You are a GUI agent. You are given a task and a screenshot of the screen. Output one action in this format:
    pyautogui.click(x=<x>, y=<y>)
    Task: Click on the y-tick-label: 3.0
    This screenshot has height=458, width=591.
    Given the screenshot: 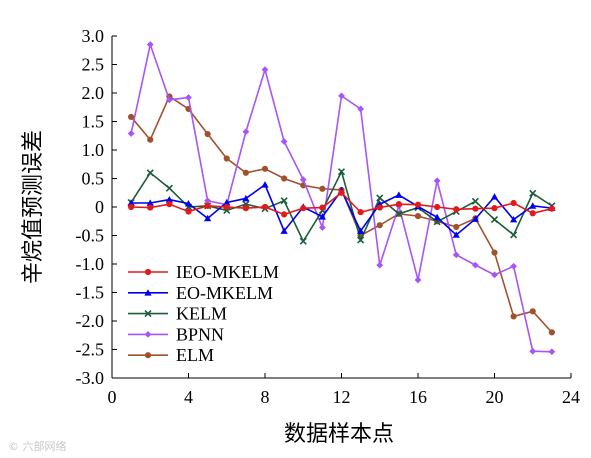 What is the action you would take?
    pyautogui.click(x=93, y=36)
    